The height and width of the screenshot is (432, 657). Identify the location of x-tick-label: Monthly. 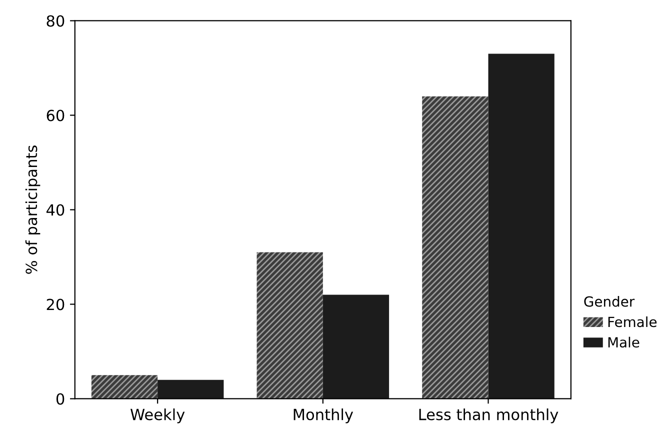
(324, 416).